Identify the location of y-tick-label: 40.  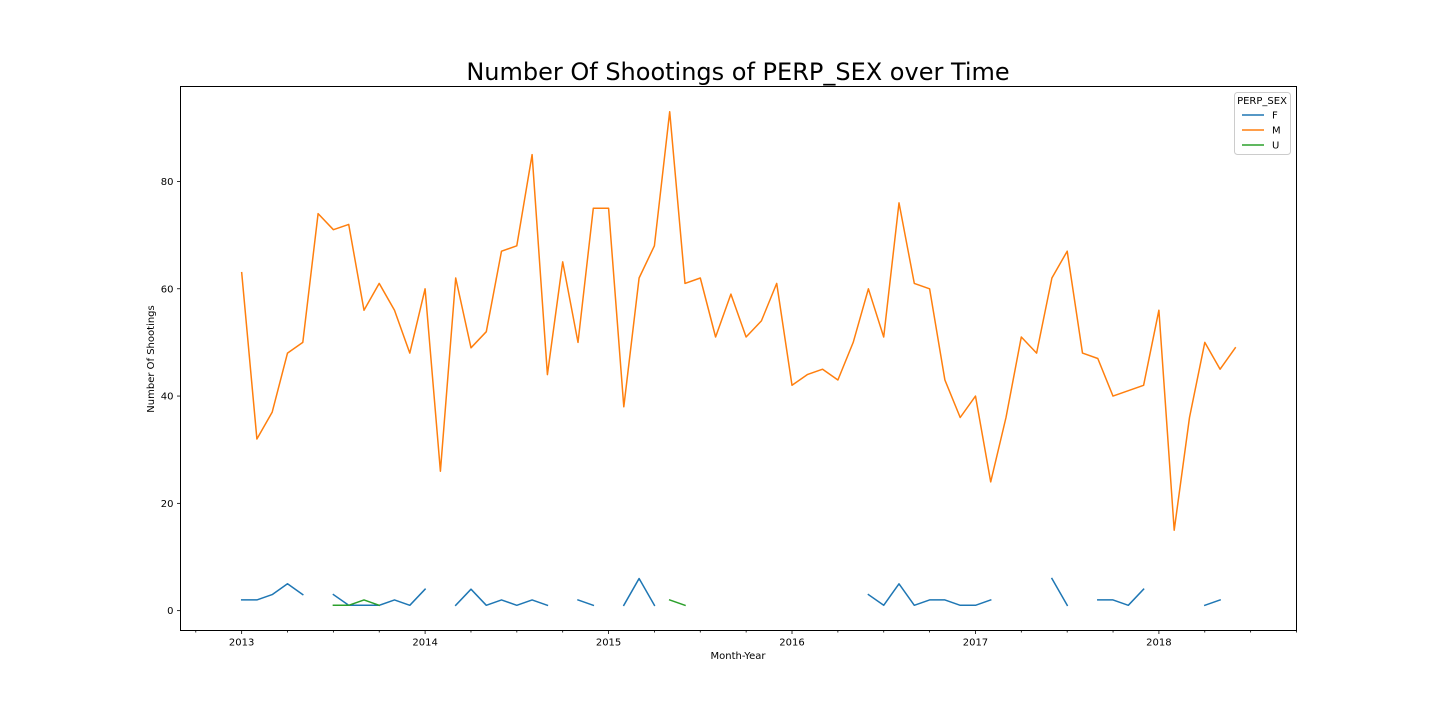
(167, 397).